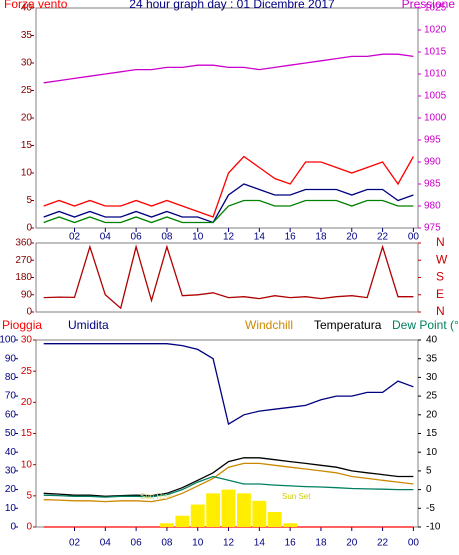 The height and width of the screenshot is (555, 459). Describe the element at coordinates (88, 325) in the screenshot. I see `legend-label: Umidita` at that location.